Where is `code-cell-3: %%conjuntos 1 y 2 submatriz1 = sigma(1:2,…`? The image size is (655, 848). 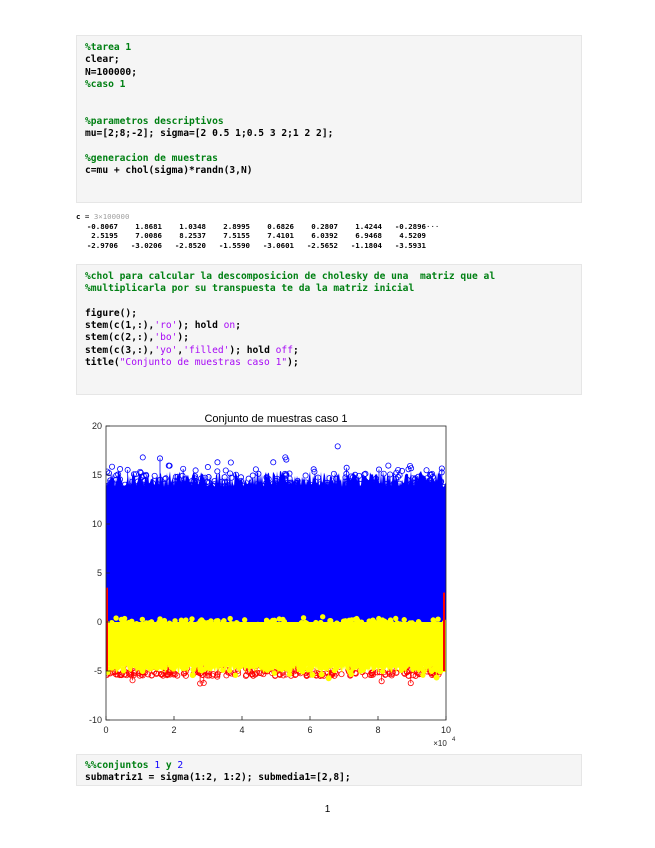 code-cell-3: %%conjuntos 1 y 2 submatriz1 = sigma(1:2,… is located at coordinates (329, 770).